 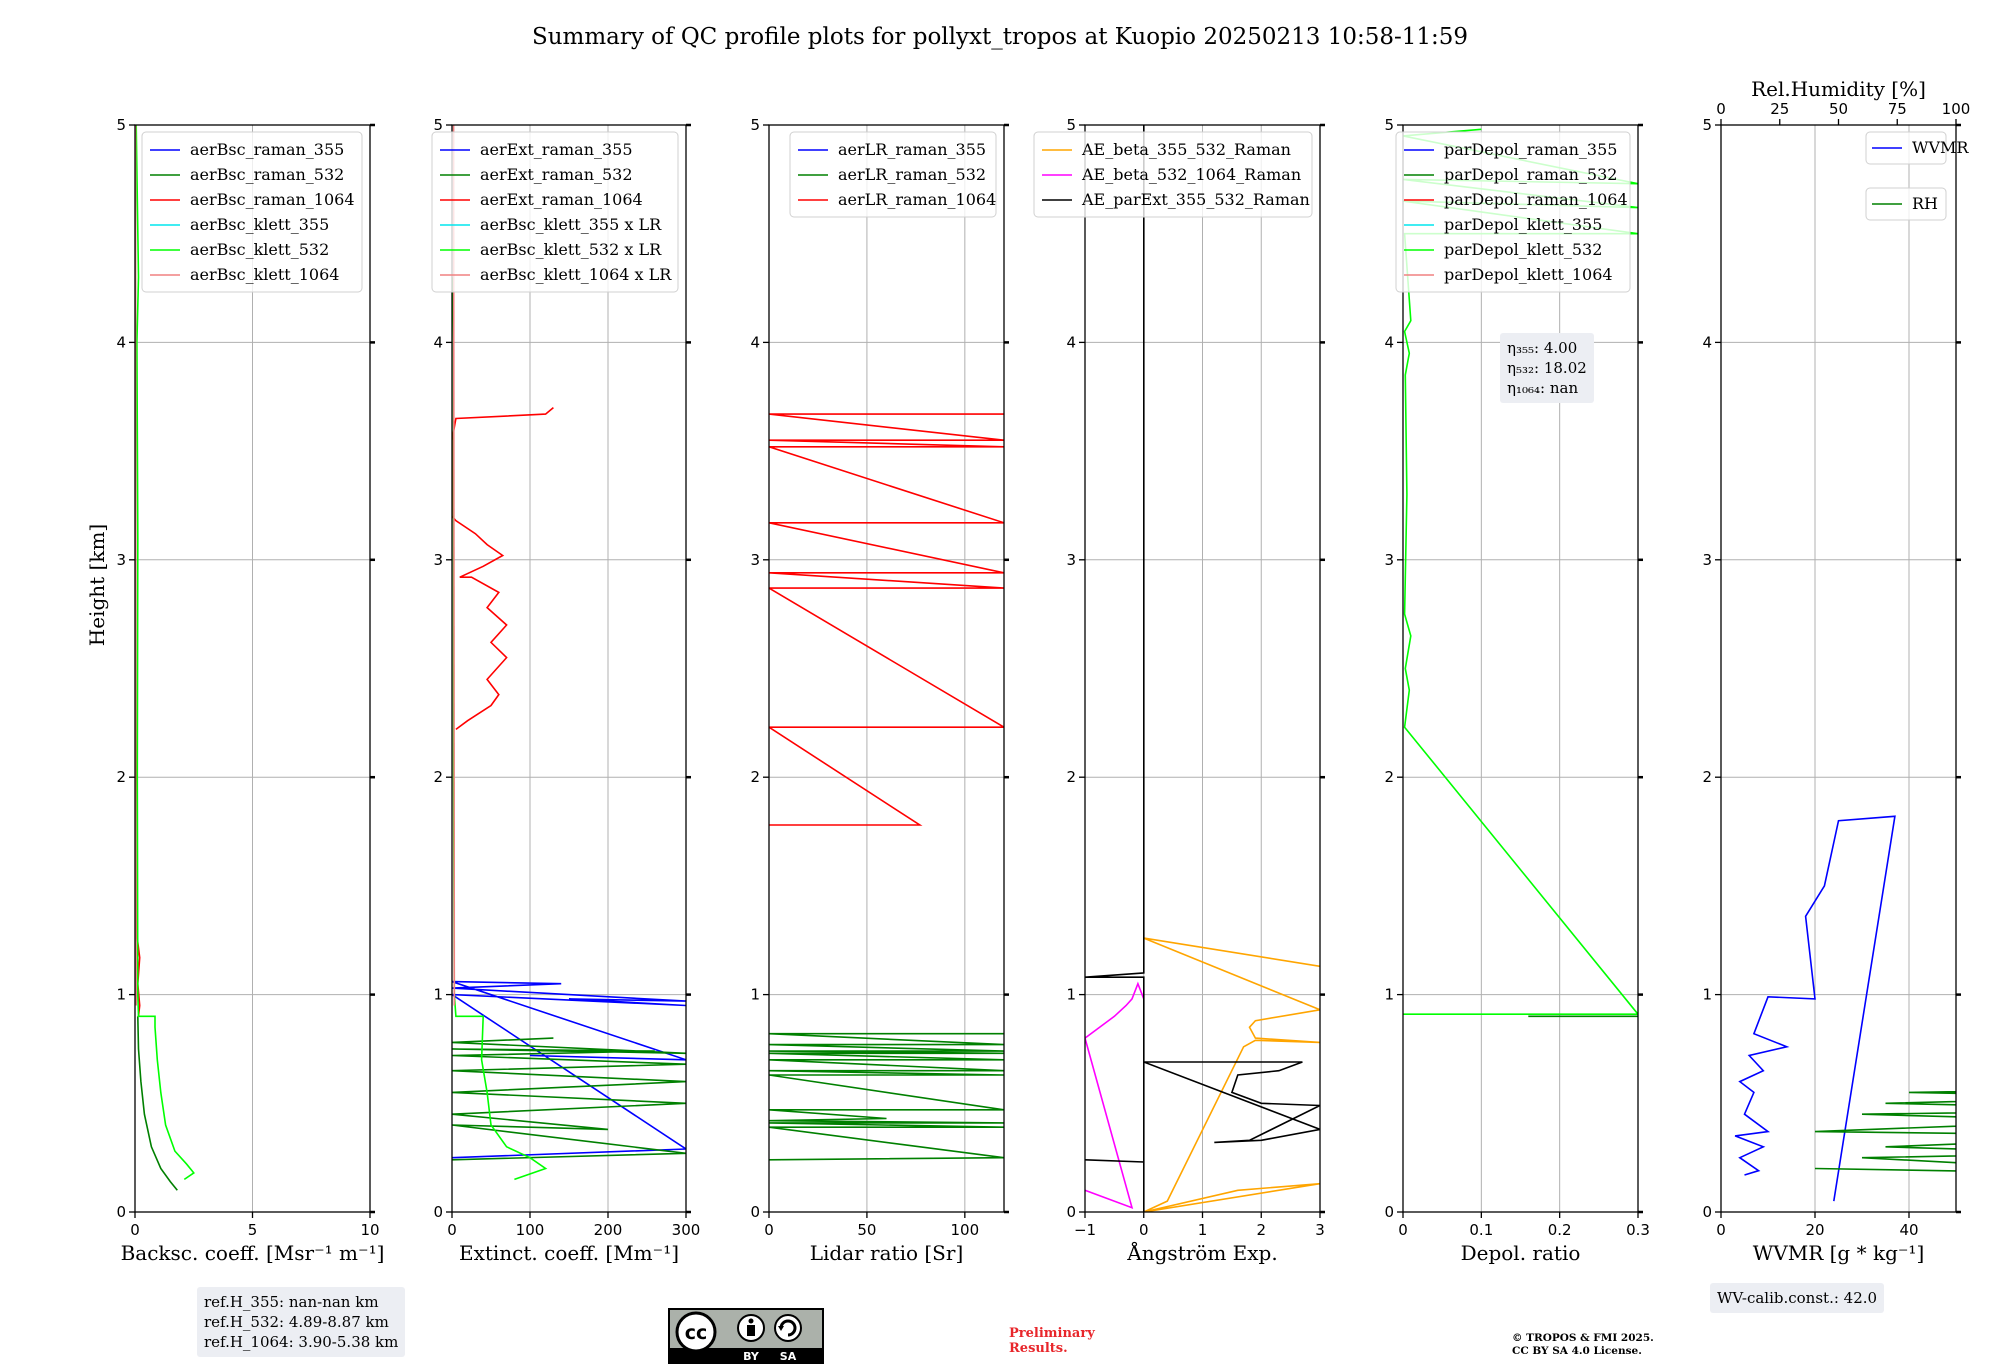 I want to click on x-axis-label: Ångström Exp., so click(x=1201, y=1252).